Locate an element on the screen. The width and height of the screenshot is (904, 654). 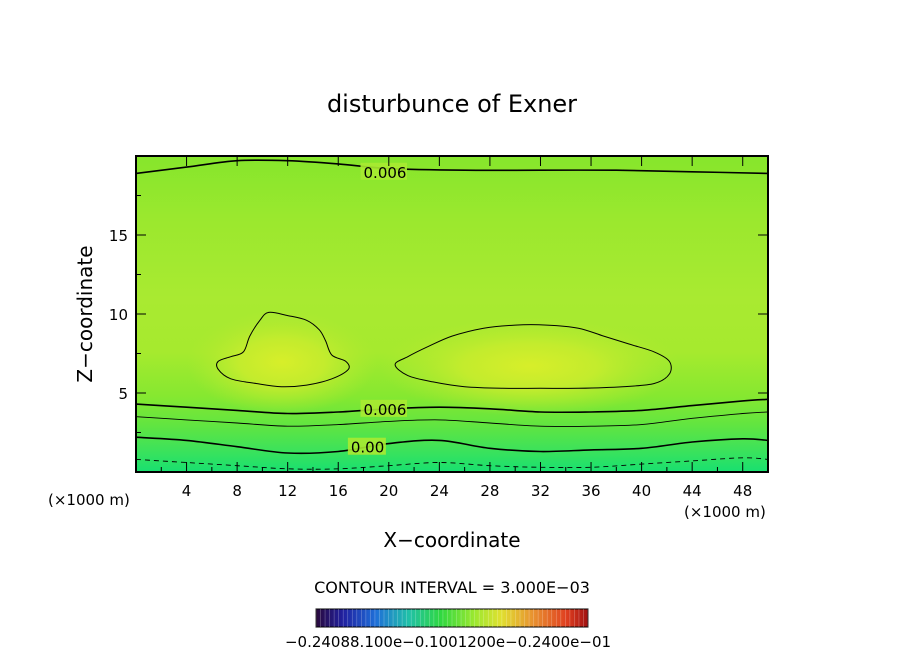
x-unit-left: (×1000 m) is located at coordinates (89, 500).